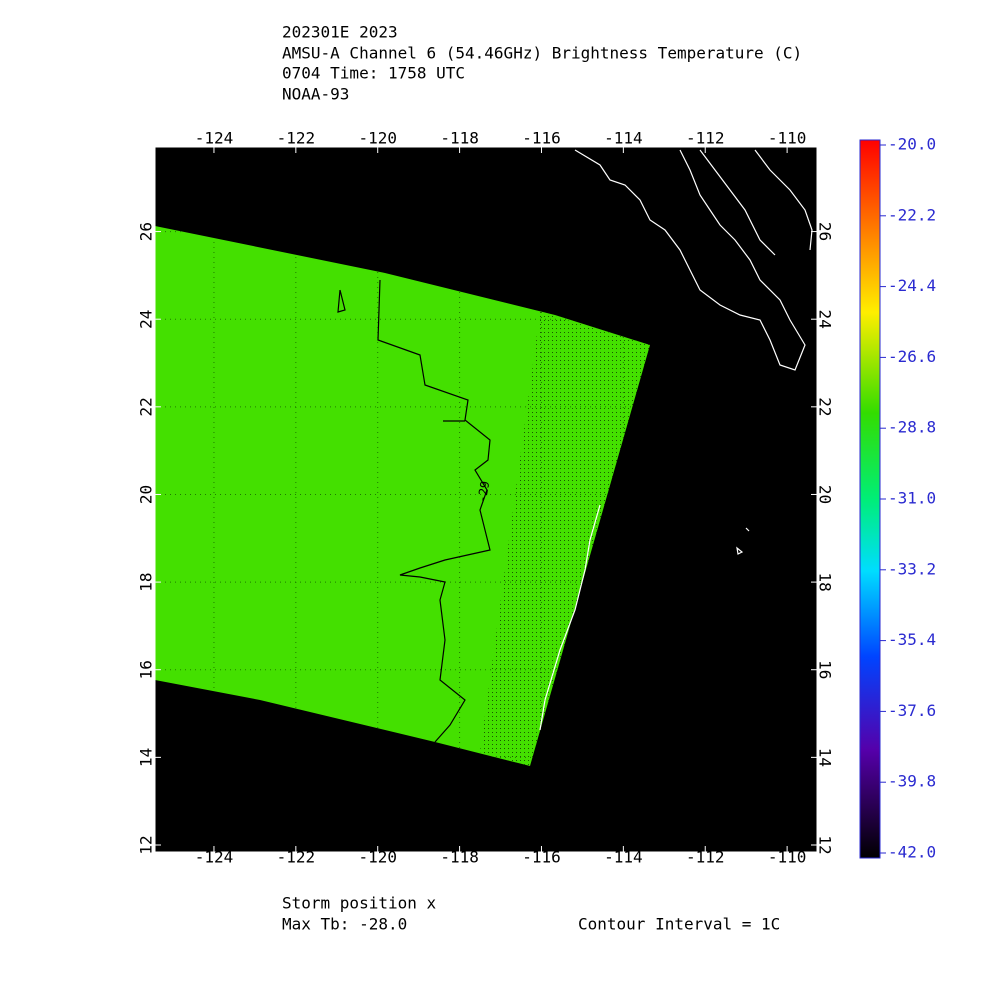 The image size is (1000, 1000). I want to click on colorbar, so click(870, 499).